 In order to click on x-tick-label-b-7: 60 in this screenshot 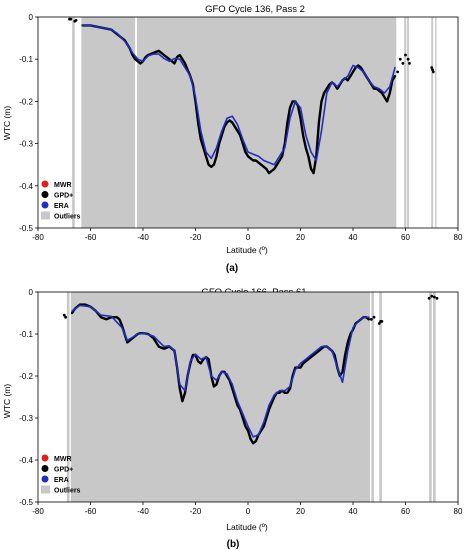, I will do `click(405, 511)`.